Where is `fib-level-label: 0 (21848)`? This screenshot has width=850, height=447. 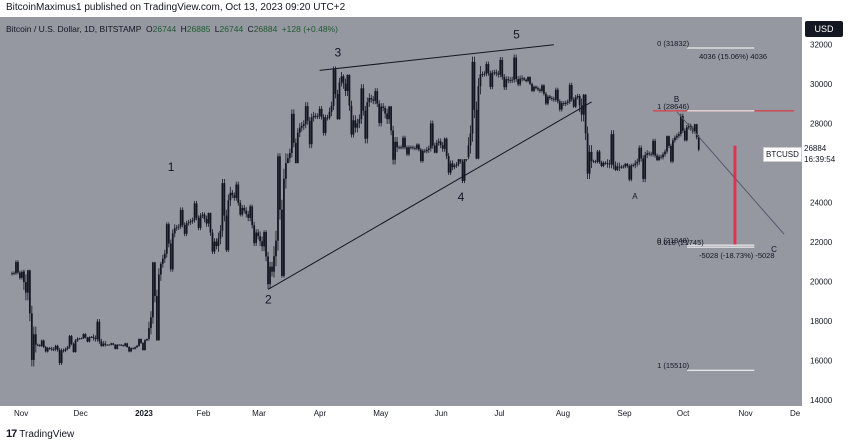 fib-level-label: 0 (21848) is located at coordinates (673, 240).